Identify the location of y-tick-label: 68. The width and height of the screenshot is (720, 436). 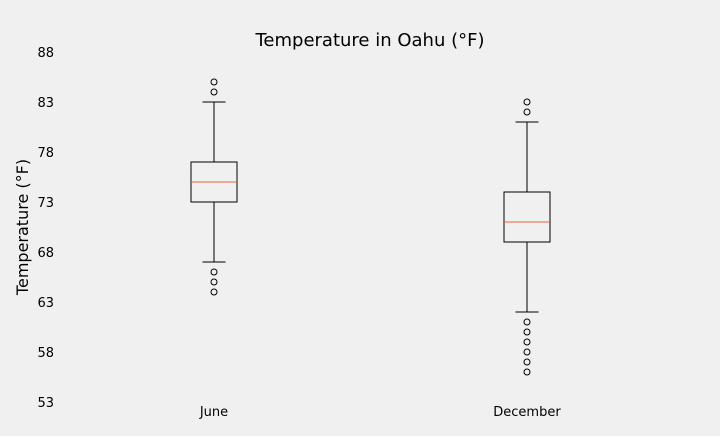
(45, 253).